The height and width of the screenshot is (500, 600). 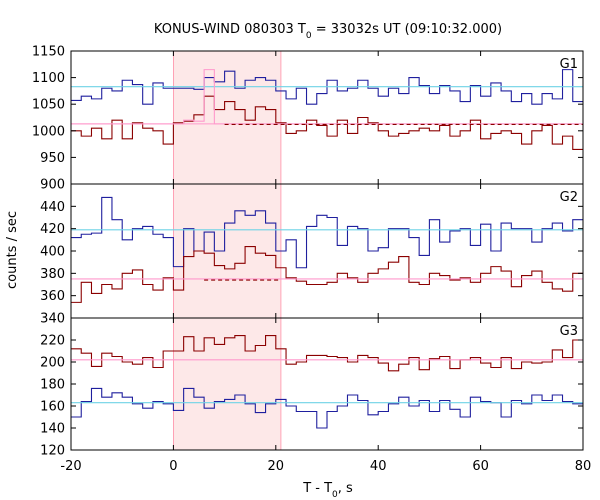 I want to click on panel-1-ytick-label-1: 950, so click(x=52, y=158).